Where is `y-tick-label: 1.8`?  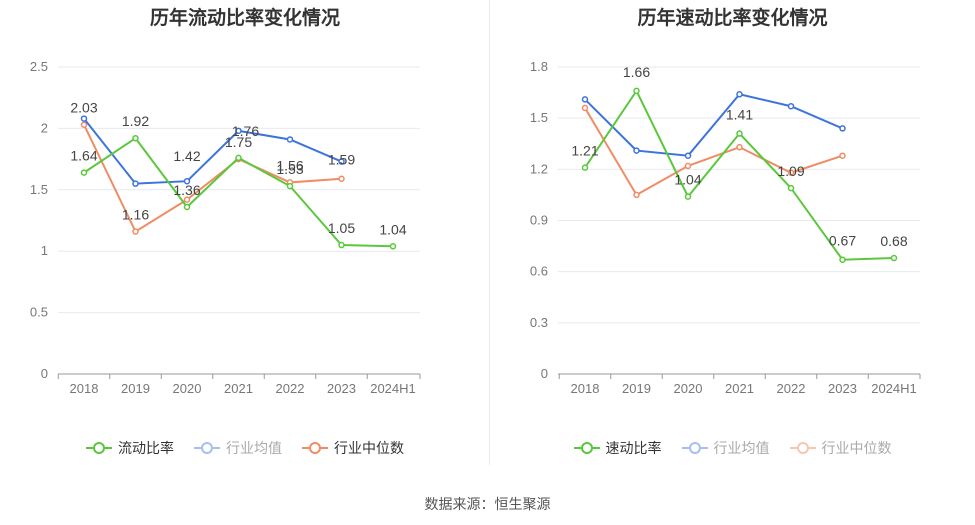
y-tick-label: 1.8 is located at coordinates (539, 66).